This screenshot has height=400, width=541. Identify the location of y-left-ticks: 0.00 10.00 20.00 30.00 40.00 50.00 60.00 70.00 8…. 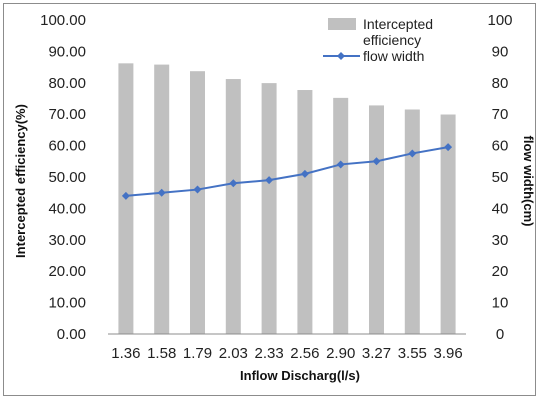
(63, 177).